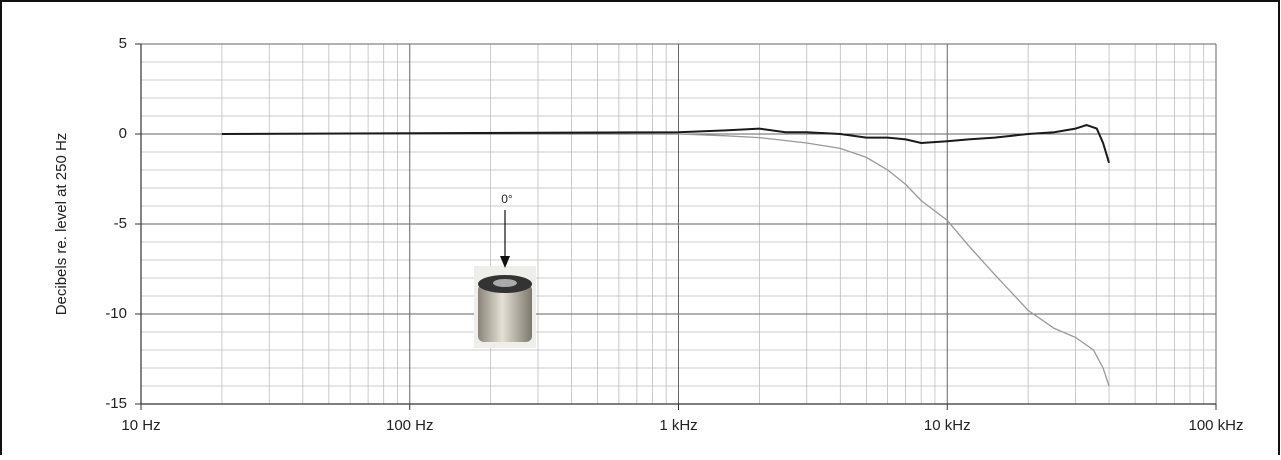 The height and width of the screenshot is (460, 1281). I want to click on x-tick-label: 10 kHz, so click(947, 425).